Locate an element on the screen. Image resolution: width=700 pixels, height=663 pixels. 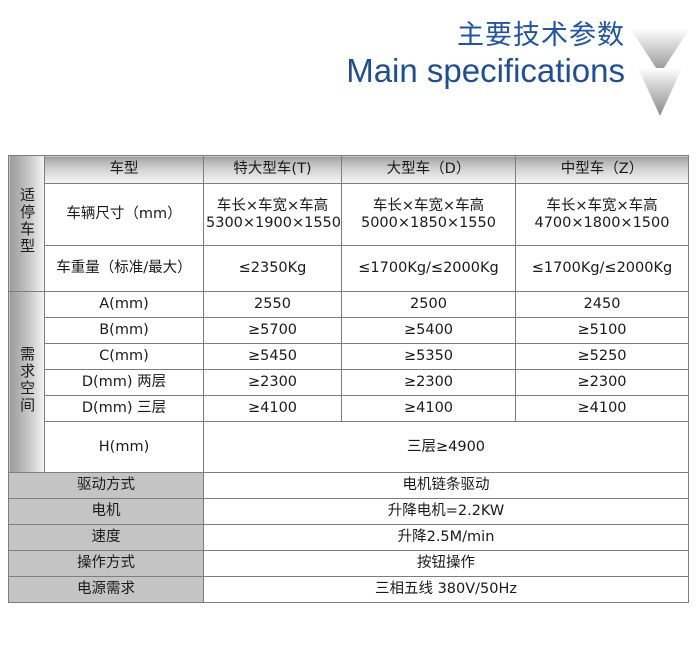
table-row-dimension-d-two-level: D(mm) 两层 ≥2300 ≥2300 ≥2300 is located at coordinates (349, 382).